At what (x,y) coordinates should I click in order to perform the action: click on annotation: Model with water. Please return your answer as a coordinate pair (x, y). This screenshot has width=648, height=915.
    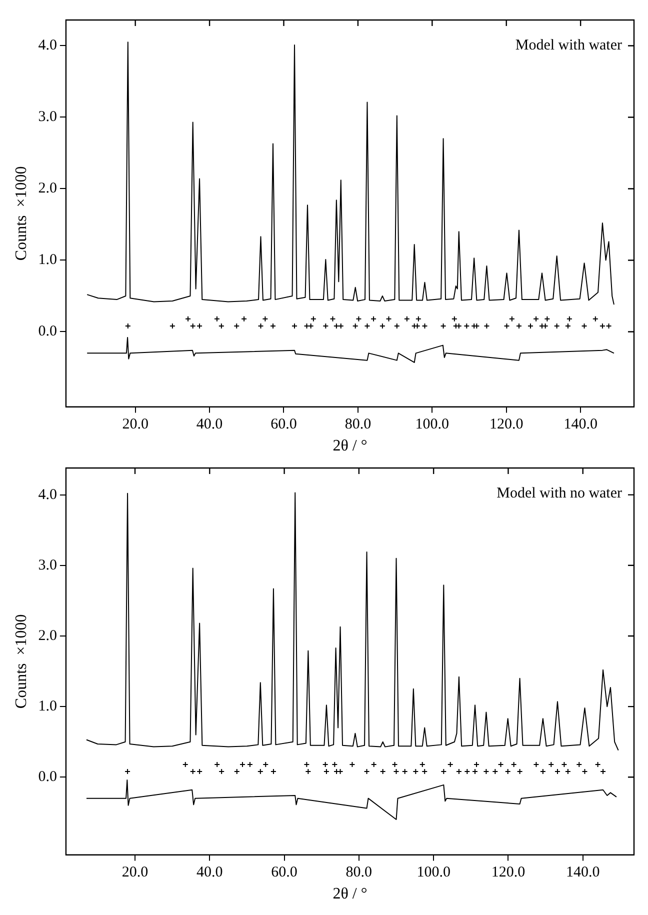
    Looking at the image, I should click on (568, 45).